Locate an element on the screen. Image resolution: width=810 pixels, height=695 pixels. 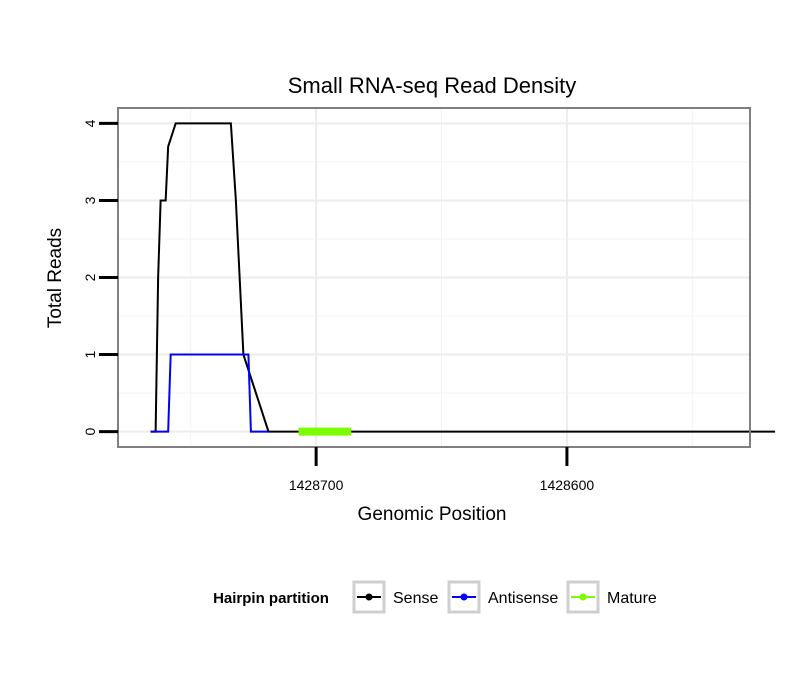
legend-key-box-antisense is located at coordinates (464, 597).